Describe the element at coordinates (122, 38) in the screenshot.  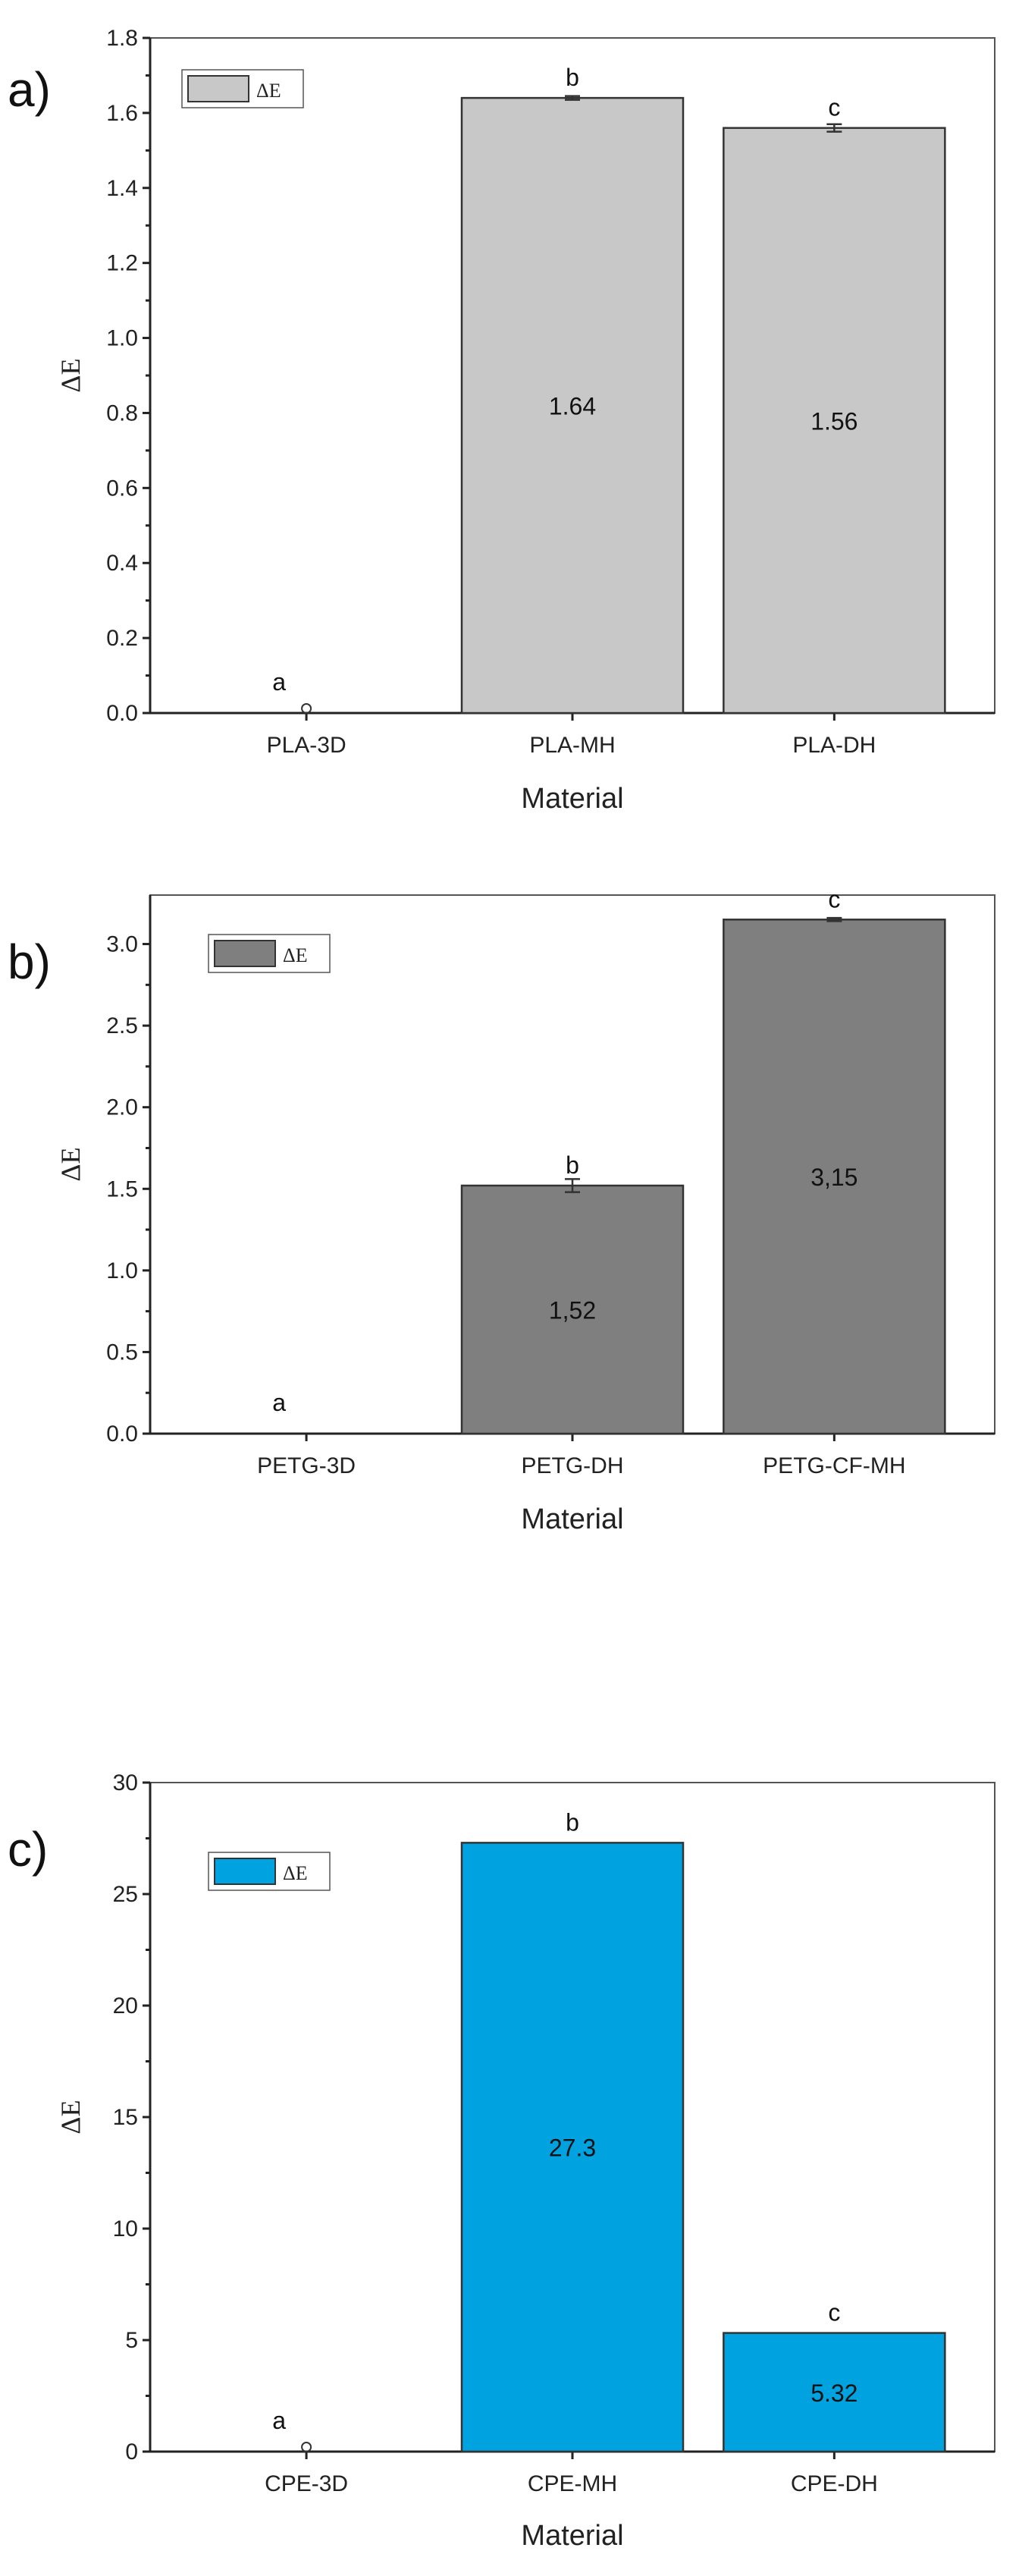
I see `y-tick-label: 1.8` at that location.